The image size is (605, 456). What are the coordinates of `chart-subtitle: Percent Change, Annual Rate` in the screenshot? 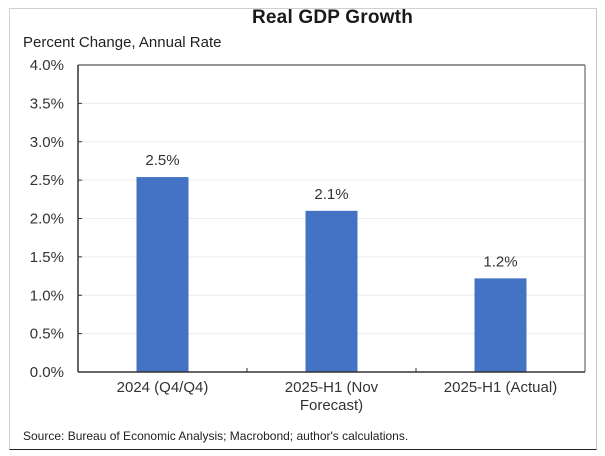 It's located at (122, 42).